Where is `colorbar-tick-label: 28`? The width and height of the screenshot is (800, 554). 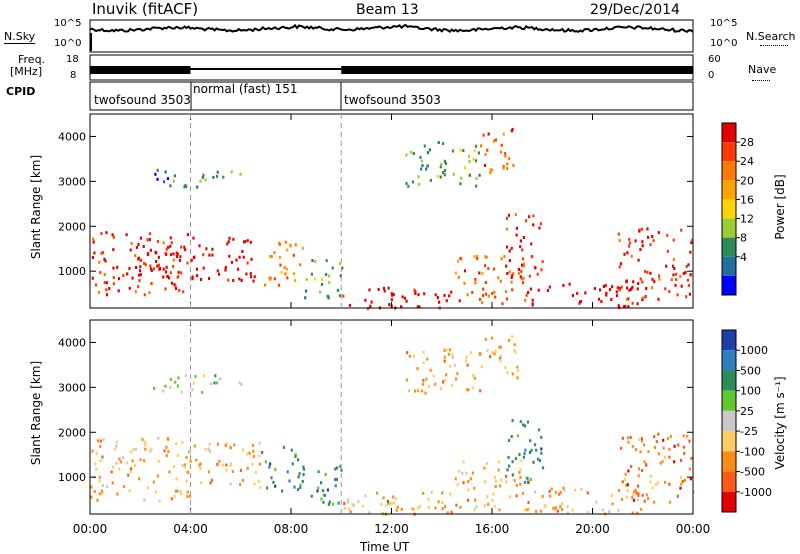
colorbar-tick-label: 28 is located at coordinates (747, 142).